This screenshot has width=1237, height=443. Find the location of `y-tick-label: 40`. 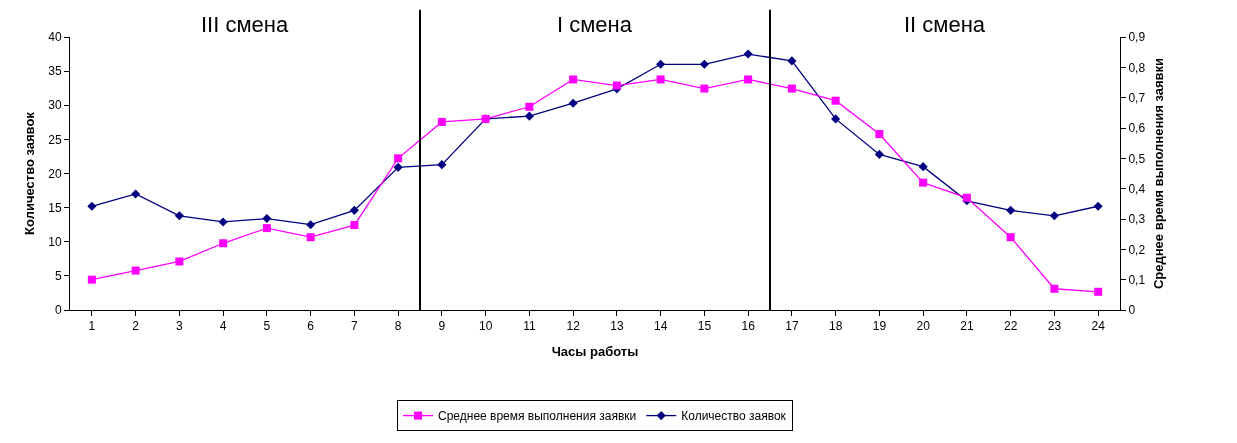

y-tick-label: 40 is located at coordinates (55, 37).